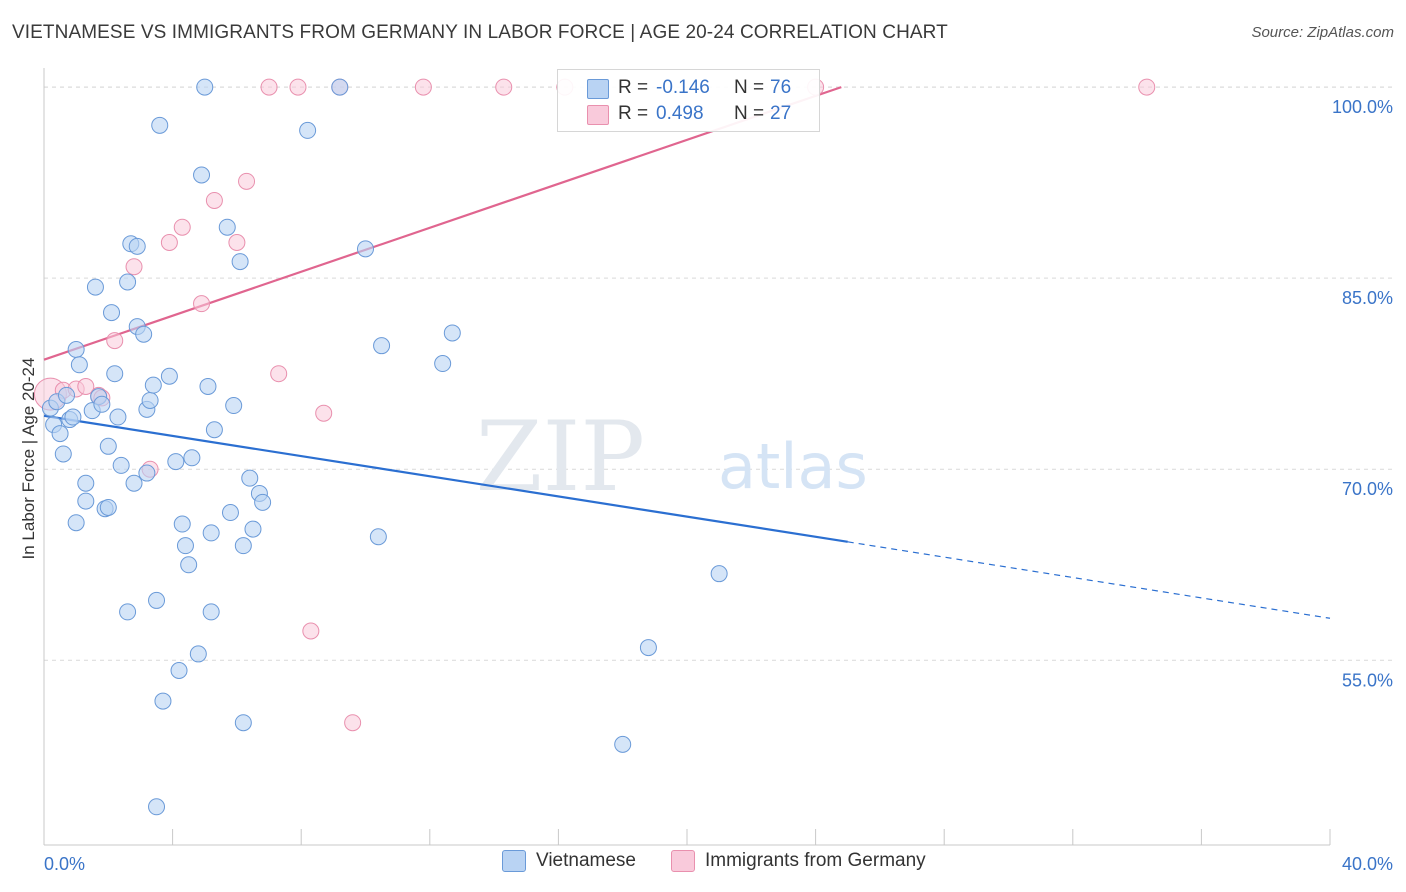 The image size is (1406, 892). I want to click on source-credit: Source: ZipAtlas.com, so click(1322, 32).